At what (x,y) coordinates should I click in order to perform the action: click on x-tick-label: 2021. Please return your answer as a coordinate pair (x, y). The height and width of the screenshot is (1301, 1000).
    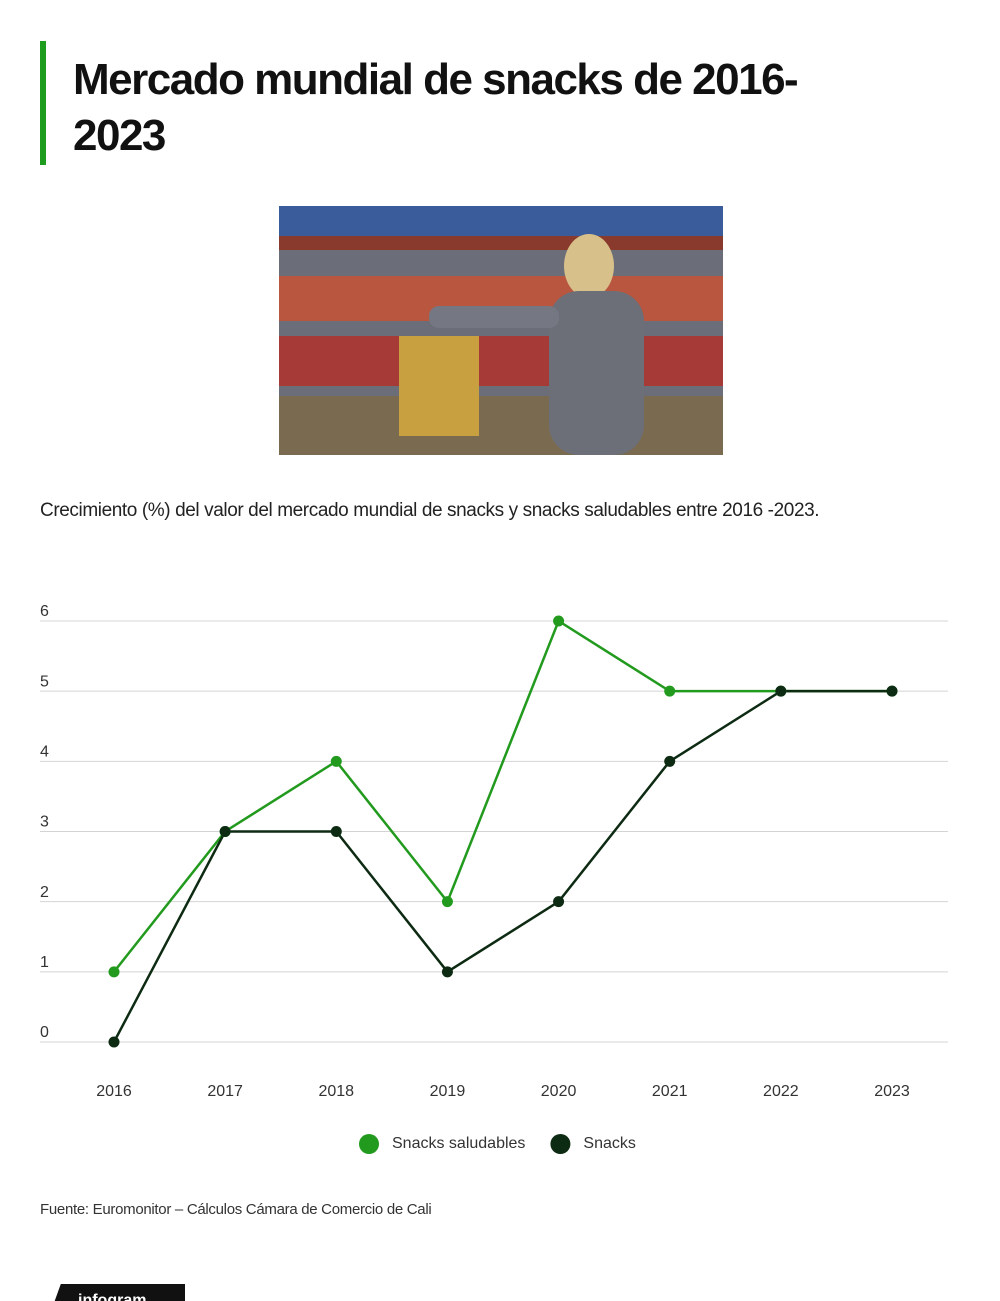
    Looking at the image, I should click on (670, 1091).